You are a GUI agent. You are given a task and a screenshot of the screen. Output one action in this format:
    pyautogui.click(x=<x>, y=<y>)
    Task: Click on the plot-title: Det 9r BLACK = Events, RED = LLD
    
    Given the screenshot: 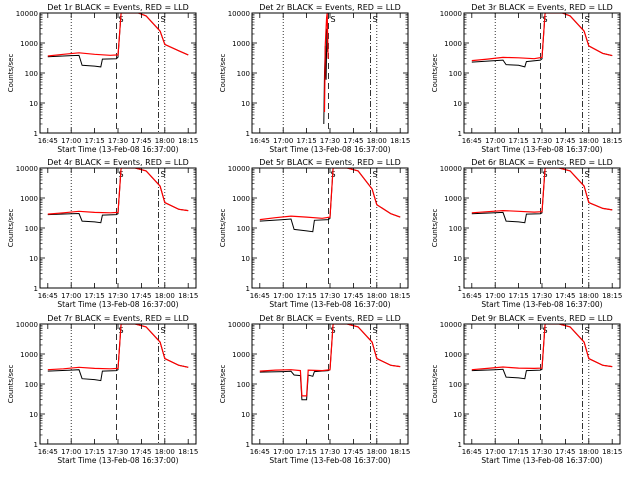 What is the action you would take?
    pyautogui.click(x=542, y=318)
    